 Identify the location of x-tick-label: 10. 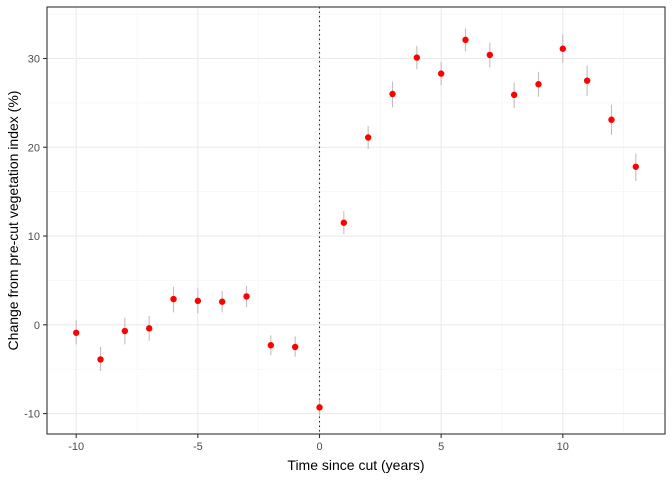
(563, 447).